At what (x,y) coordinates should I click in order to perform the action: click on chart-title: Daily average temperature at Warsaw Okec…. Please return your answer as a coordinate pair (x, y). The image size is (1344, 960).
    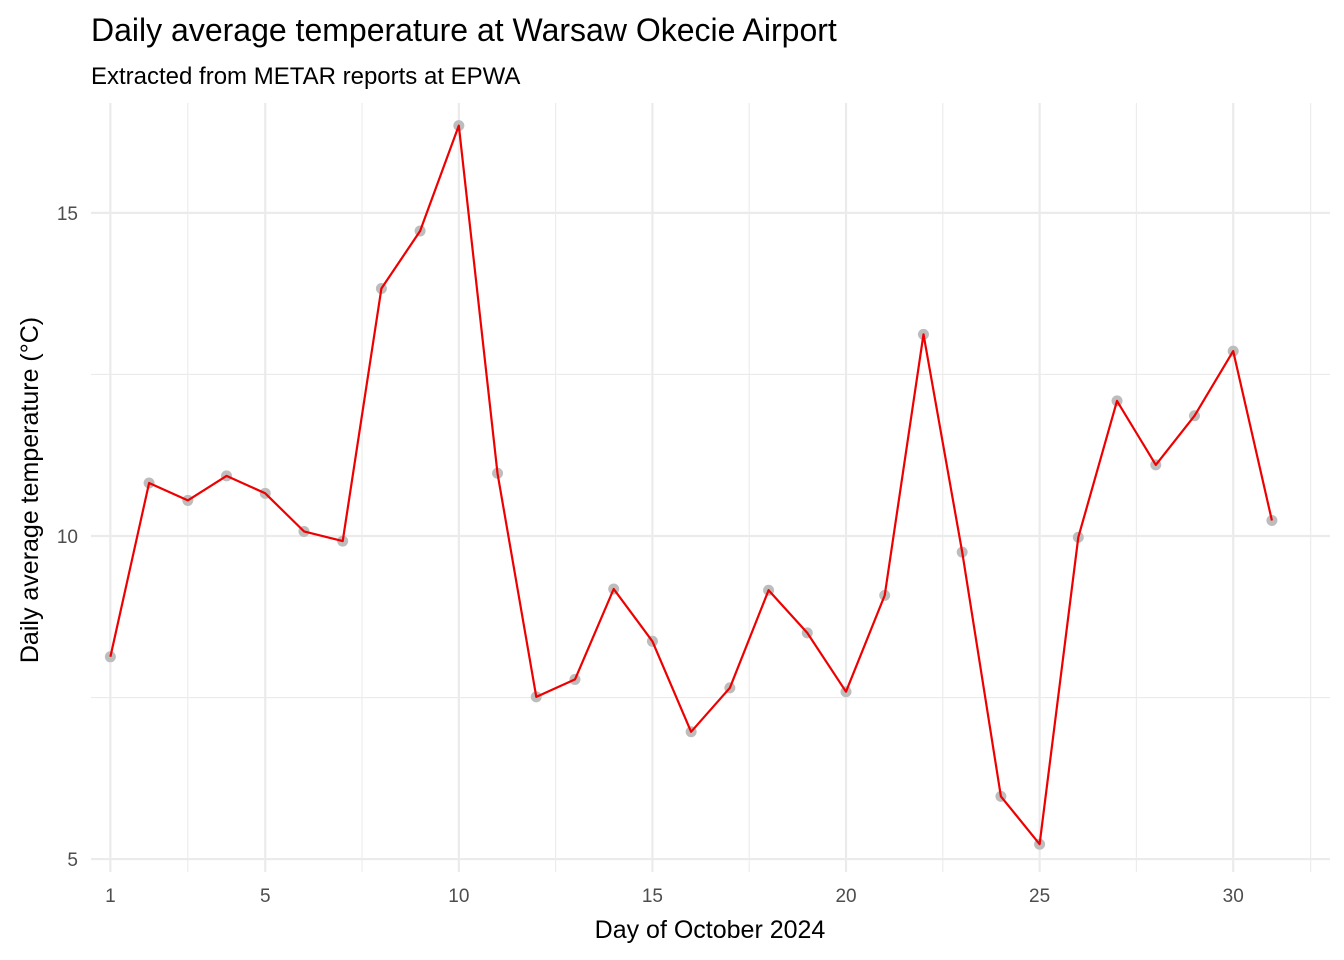
    Looking at the image, I should click on (464, 30).